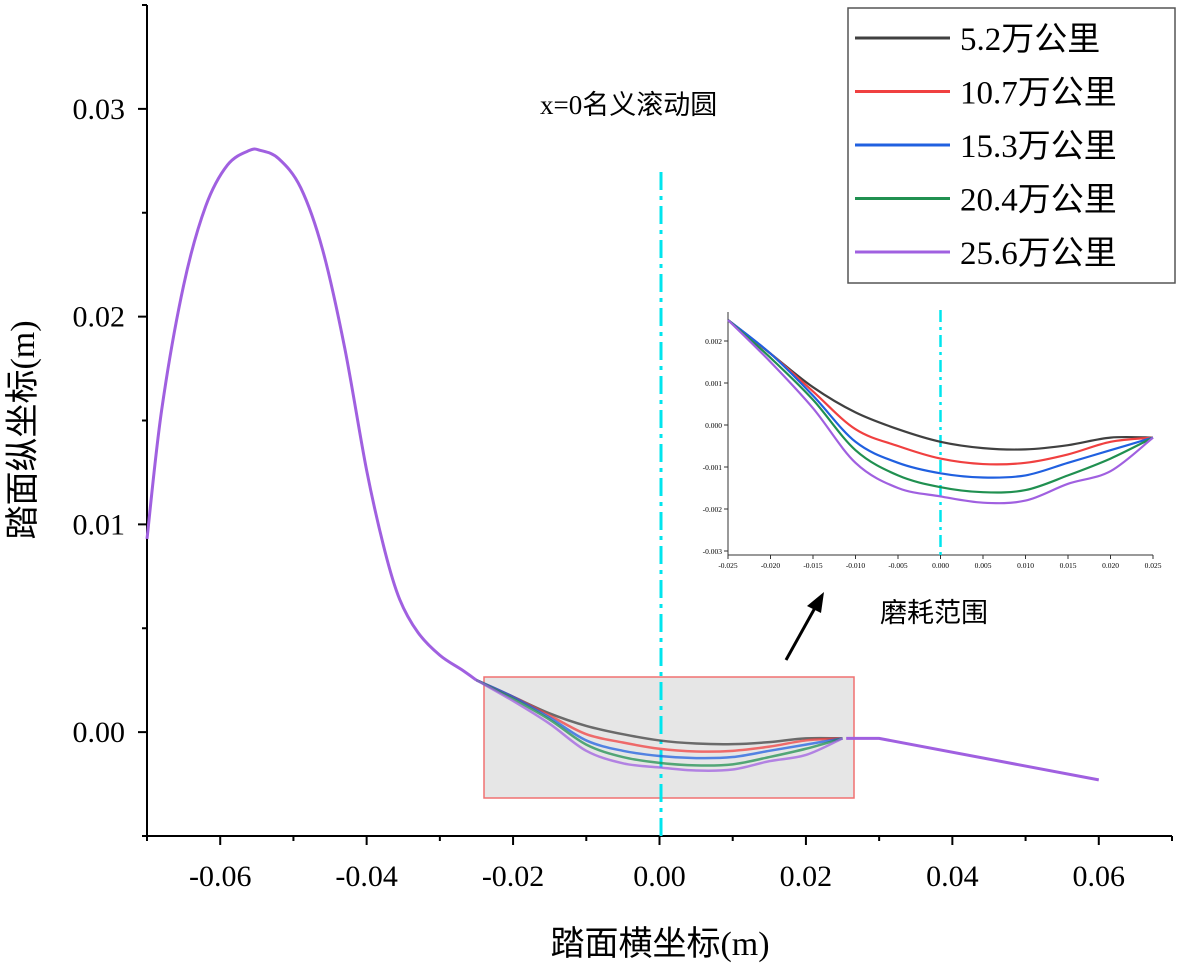 This screenshot has height=970, width=1181. I want to click on zoom-region-box, so click(669, 737).